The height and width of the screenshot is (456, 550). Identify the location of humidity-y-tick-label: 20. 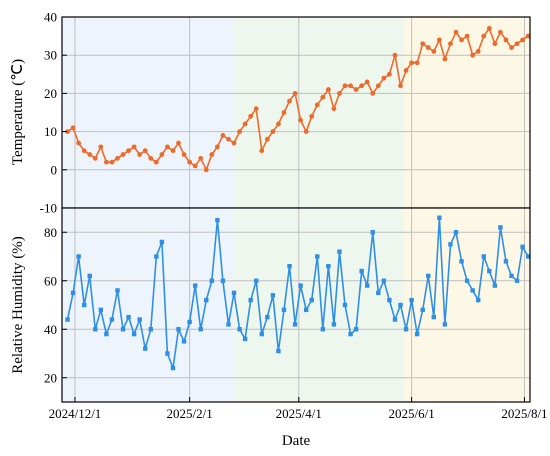
(50, 377).